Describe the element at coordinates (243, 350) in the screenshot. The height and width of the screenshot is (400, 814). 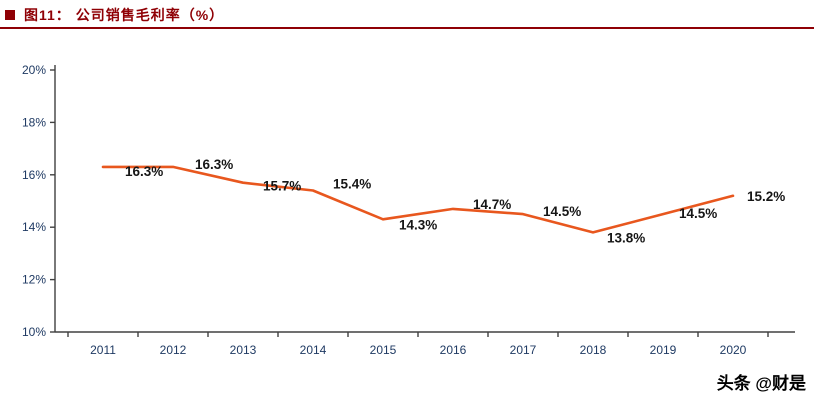
I see `x-tick-label: 2013` at that location.